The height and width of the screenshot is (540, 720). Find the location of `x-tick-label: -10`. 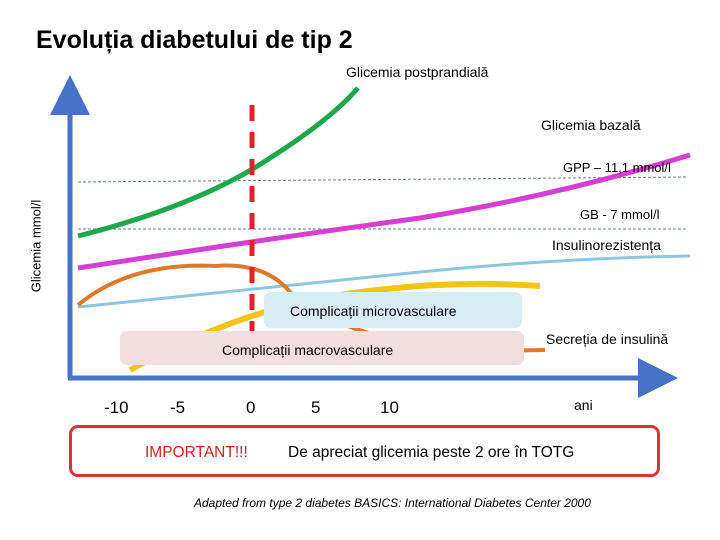

x-tick-label: -10 is located at coordinates (116, 407).